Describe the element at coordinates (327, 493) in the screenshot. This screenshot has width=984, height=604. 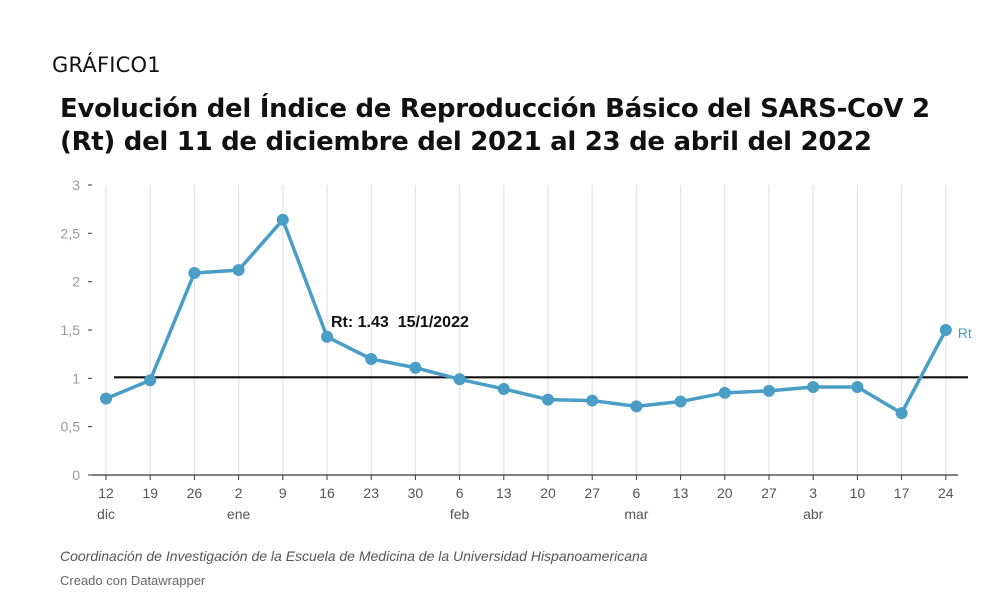
I see `x-tick-label: 16` at that location.